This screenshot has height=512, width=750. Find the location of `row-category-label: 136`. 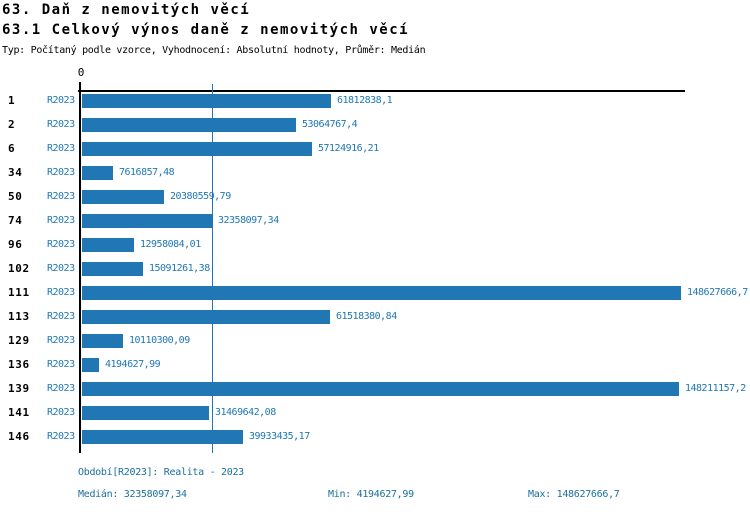

row-category-label: 136 is located at coordinates (19, 364).